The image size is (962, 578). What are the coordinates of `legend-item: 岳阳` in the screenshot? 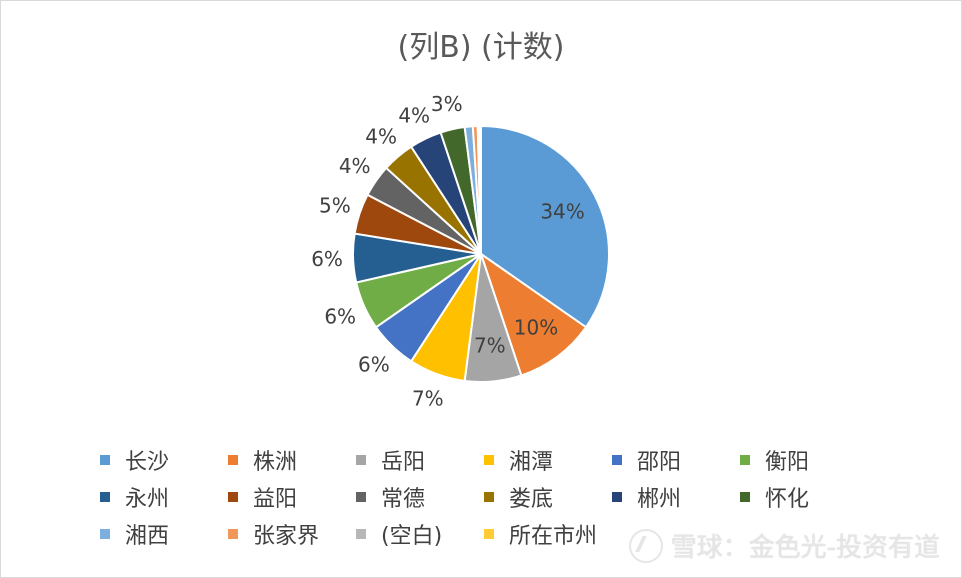 It's located at (420, 459).